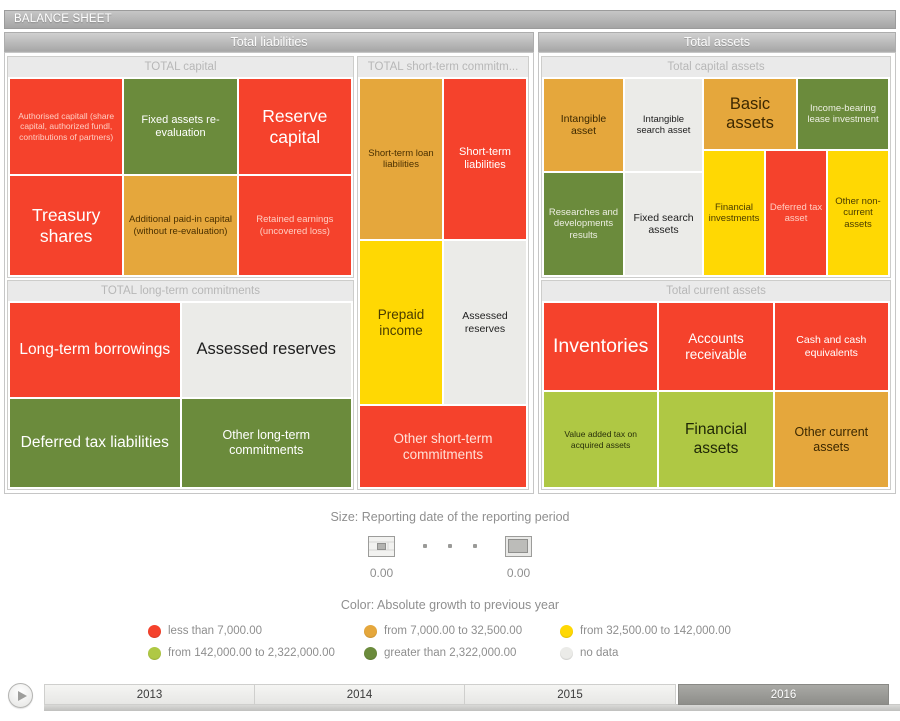  What do you see at coordinates (66, 225) in the screenshot?
I see `treemap-cell-treasury-shares: Treasury shares` at bounding box center [66, 225].